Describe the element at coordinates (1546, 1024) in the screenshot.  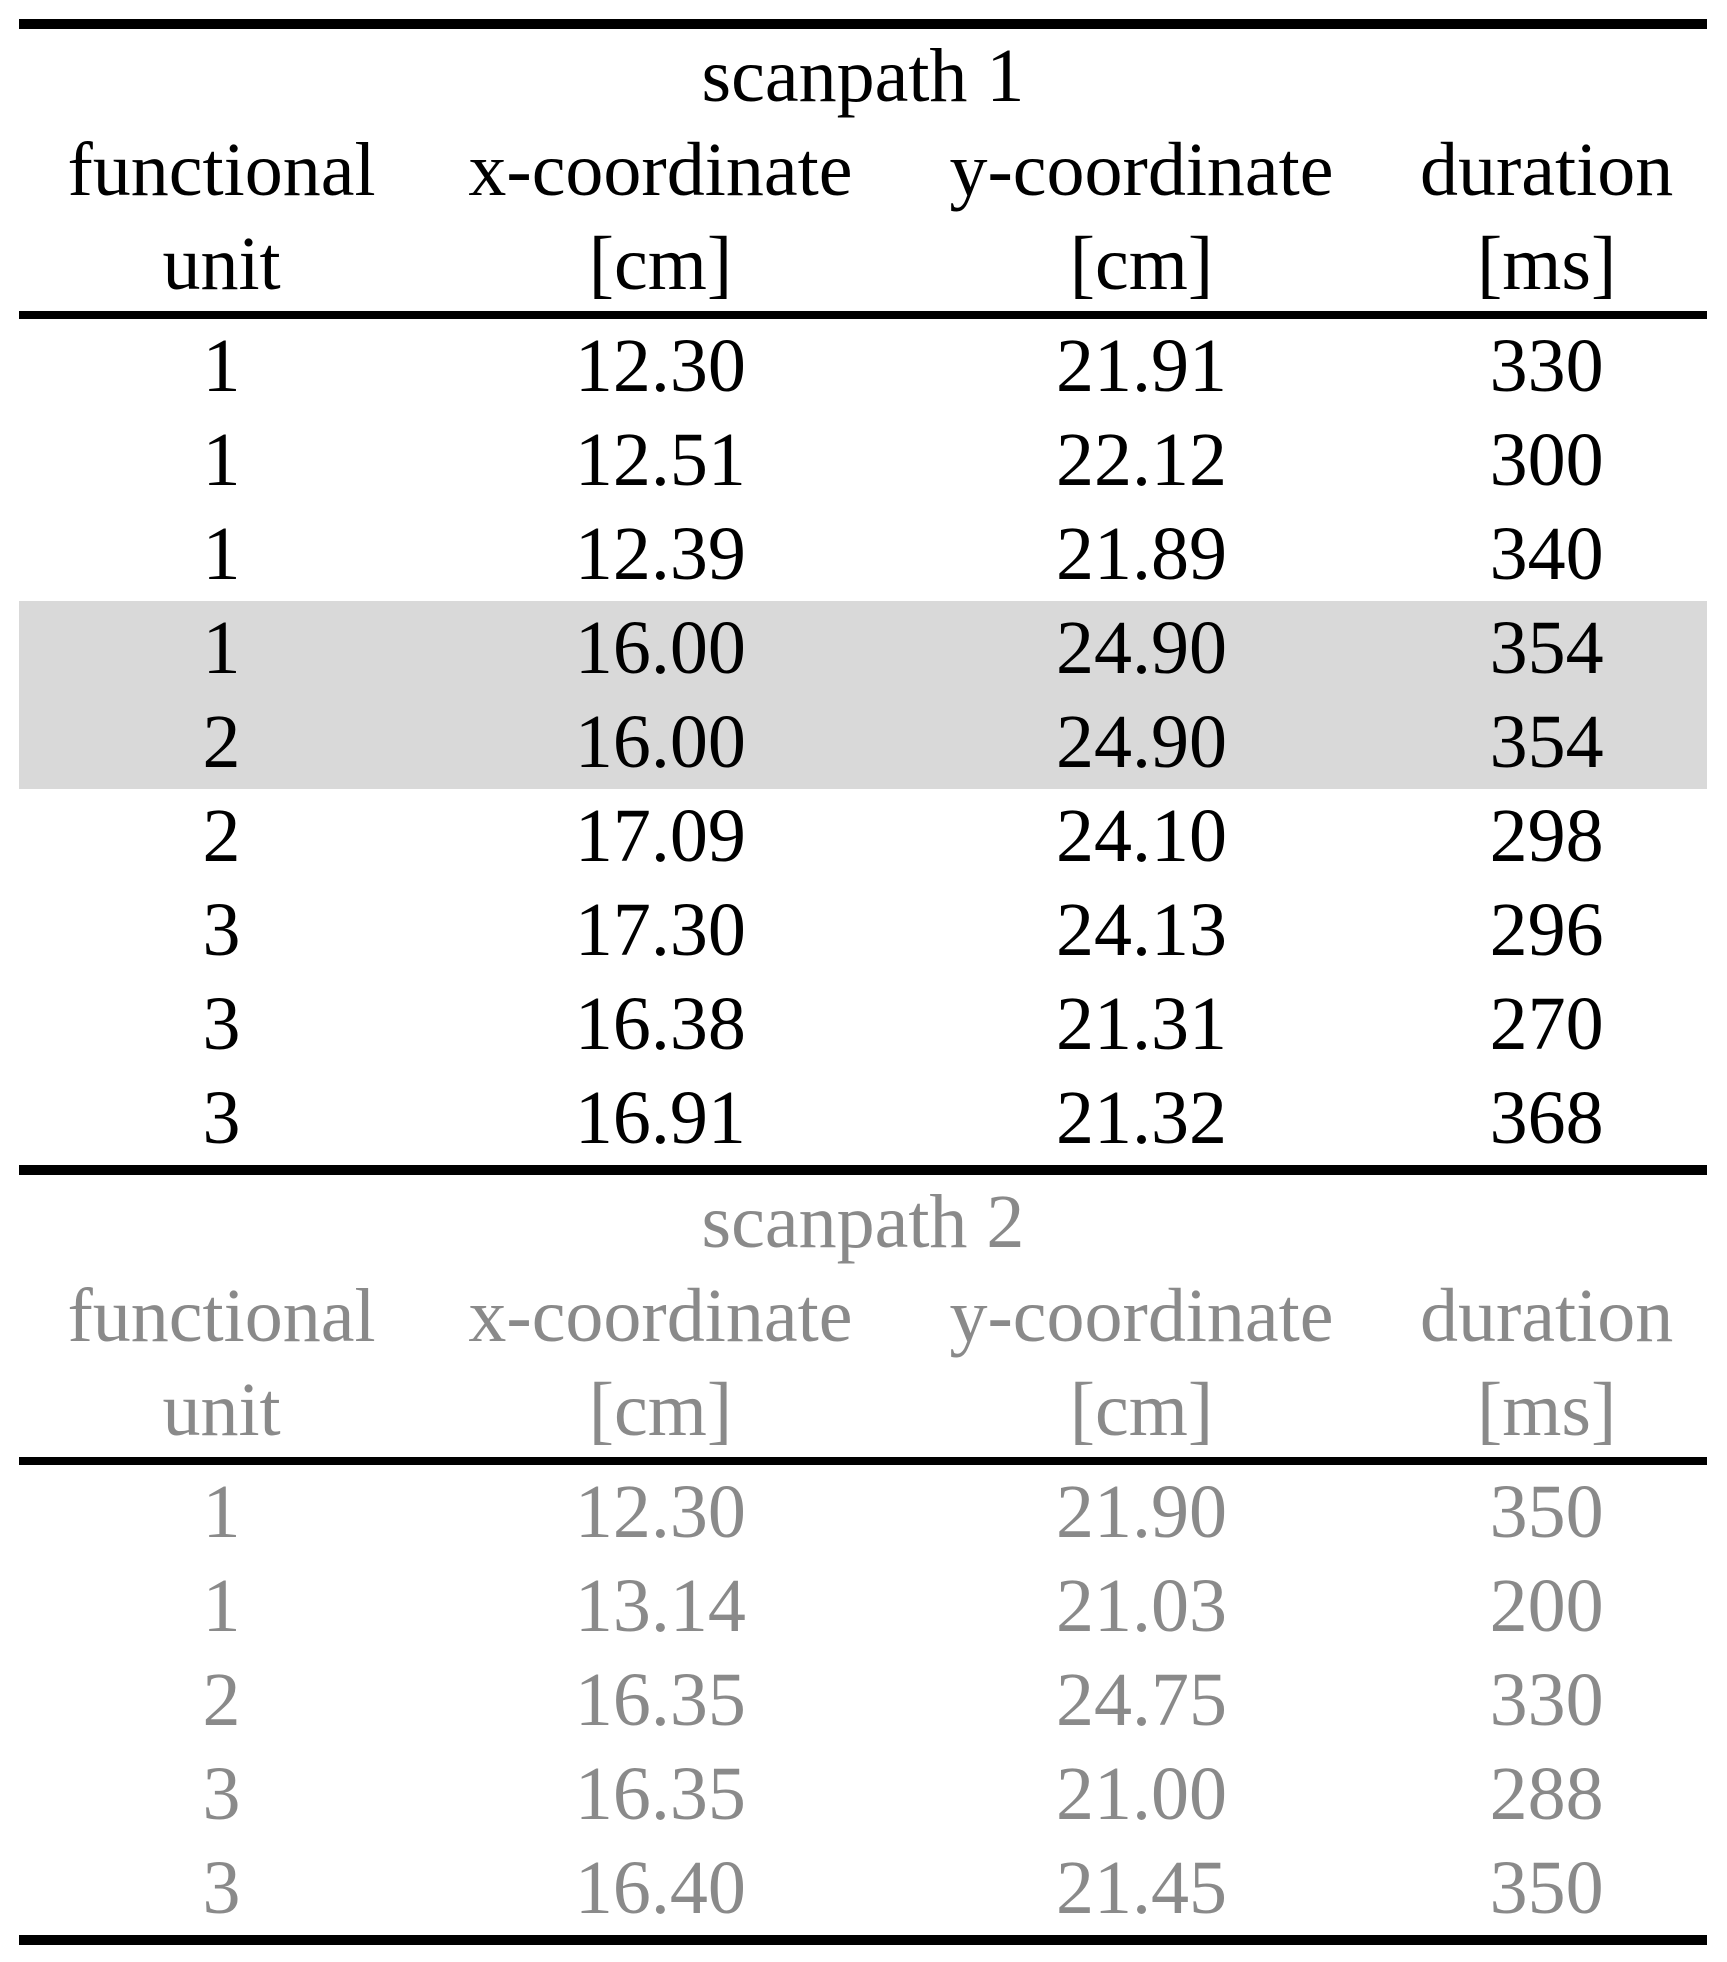
I see `cell-duration: 270` at that location.